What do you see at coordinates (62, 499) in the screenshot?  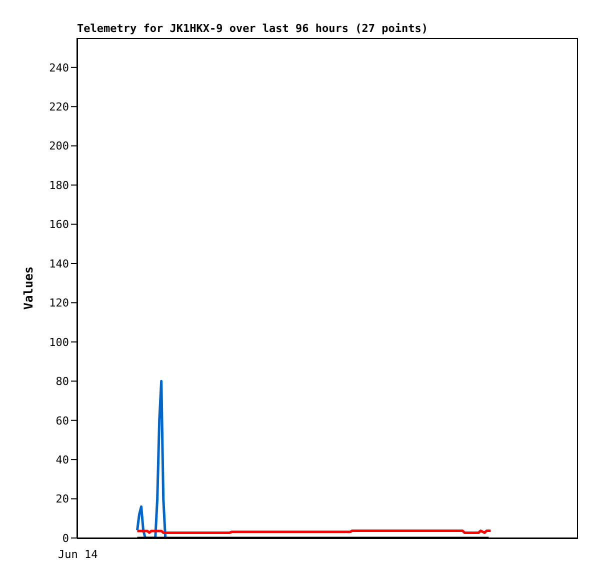 I see `y-tick-label: 20` at bounding box center [62, 499].